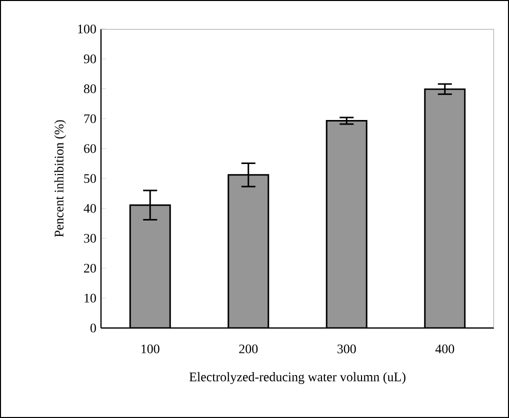 The width and height of the screenshot is (509, 418). I want to click on y-tick-label: 20, so click(90, 268).